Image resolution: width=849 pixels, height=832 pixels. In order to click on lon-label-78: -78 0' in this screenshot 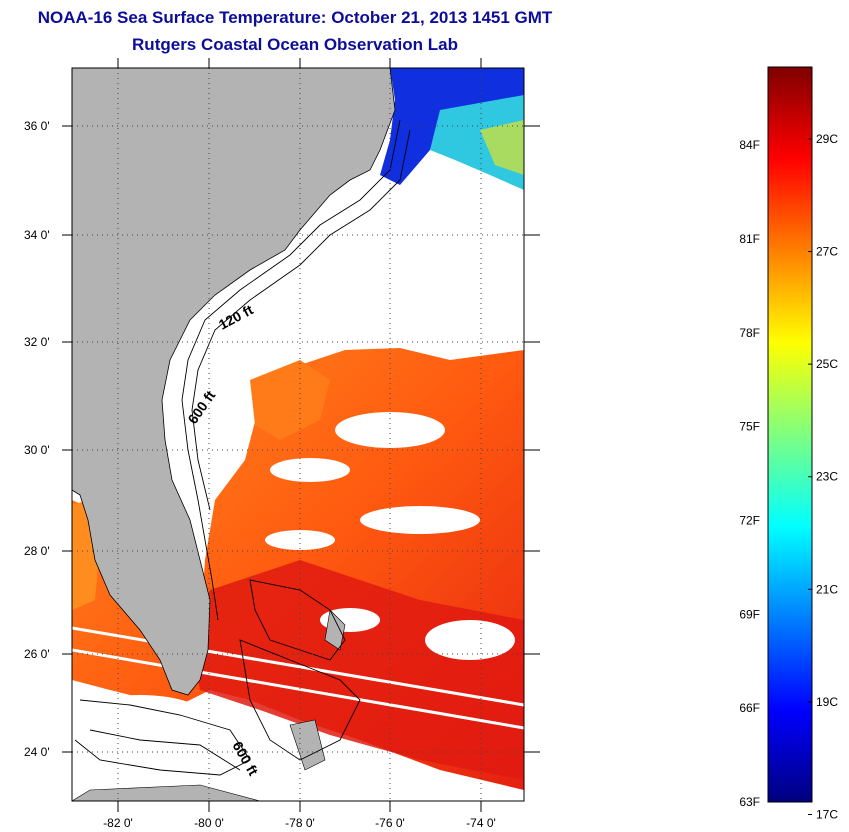, I will do `click(300, 823)`.